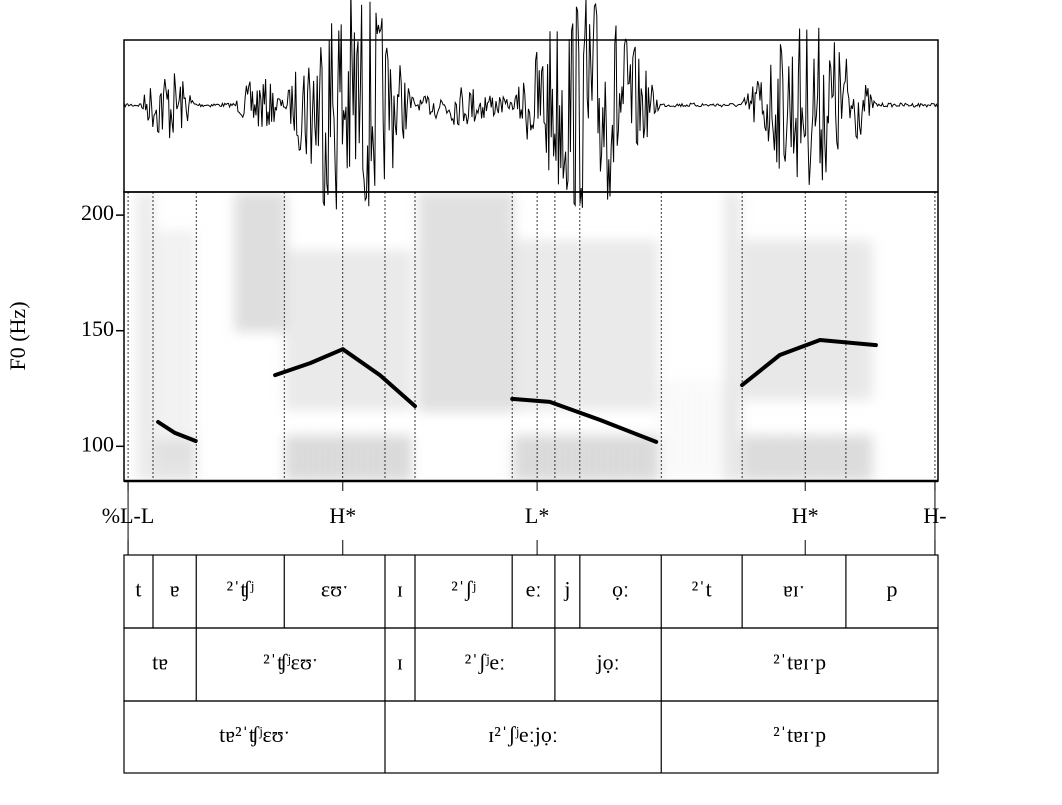 The height and width of the screenshot is (805, 1062). Describe the element at coordinates (463, 589) in the screenshot. I see `tier-label: ²ˈʃʲ` at that location.